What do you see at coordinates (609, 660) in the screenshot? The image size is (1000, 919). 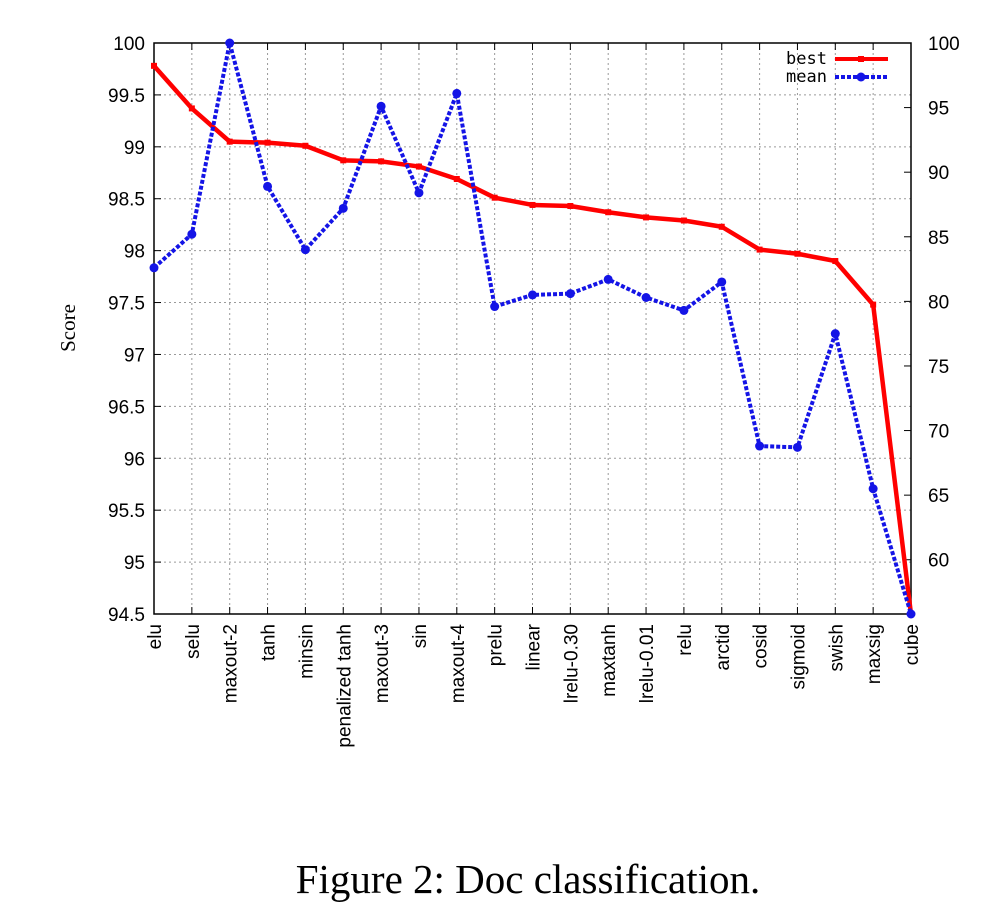 I see `x-tick-label: maxtanh` at bounding box center [609, 660].